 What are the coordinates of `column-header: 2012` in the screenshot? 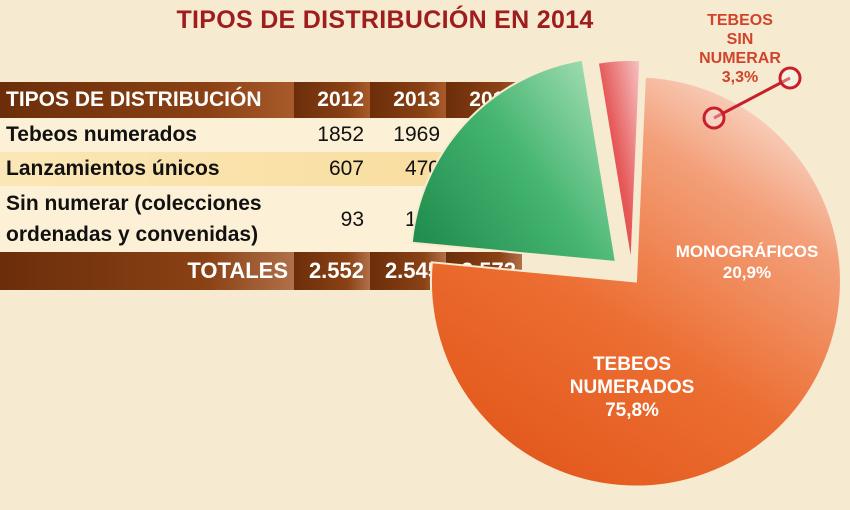 It's located at (332, 100).